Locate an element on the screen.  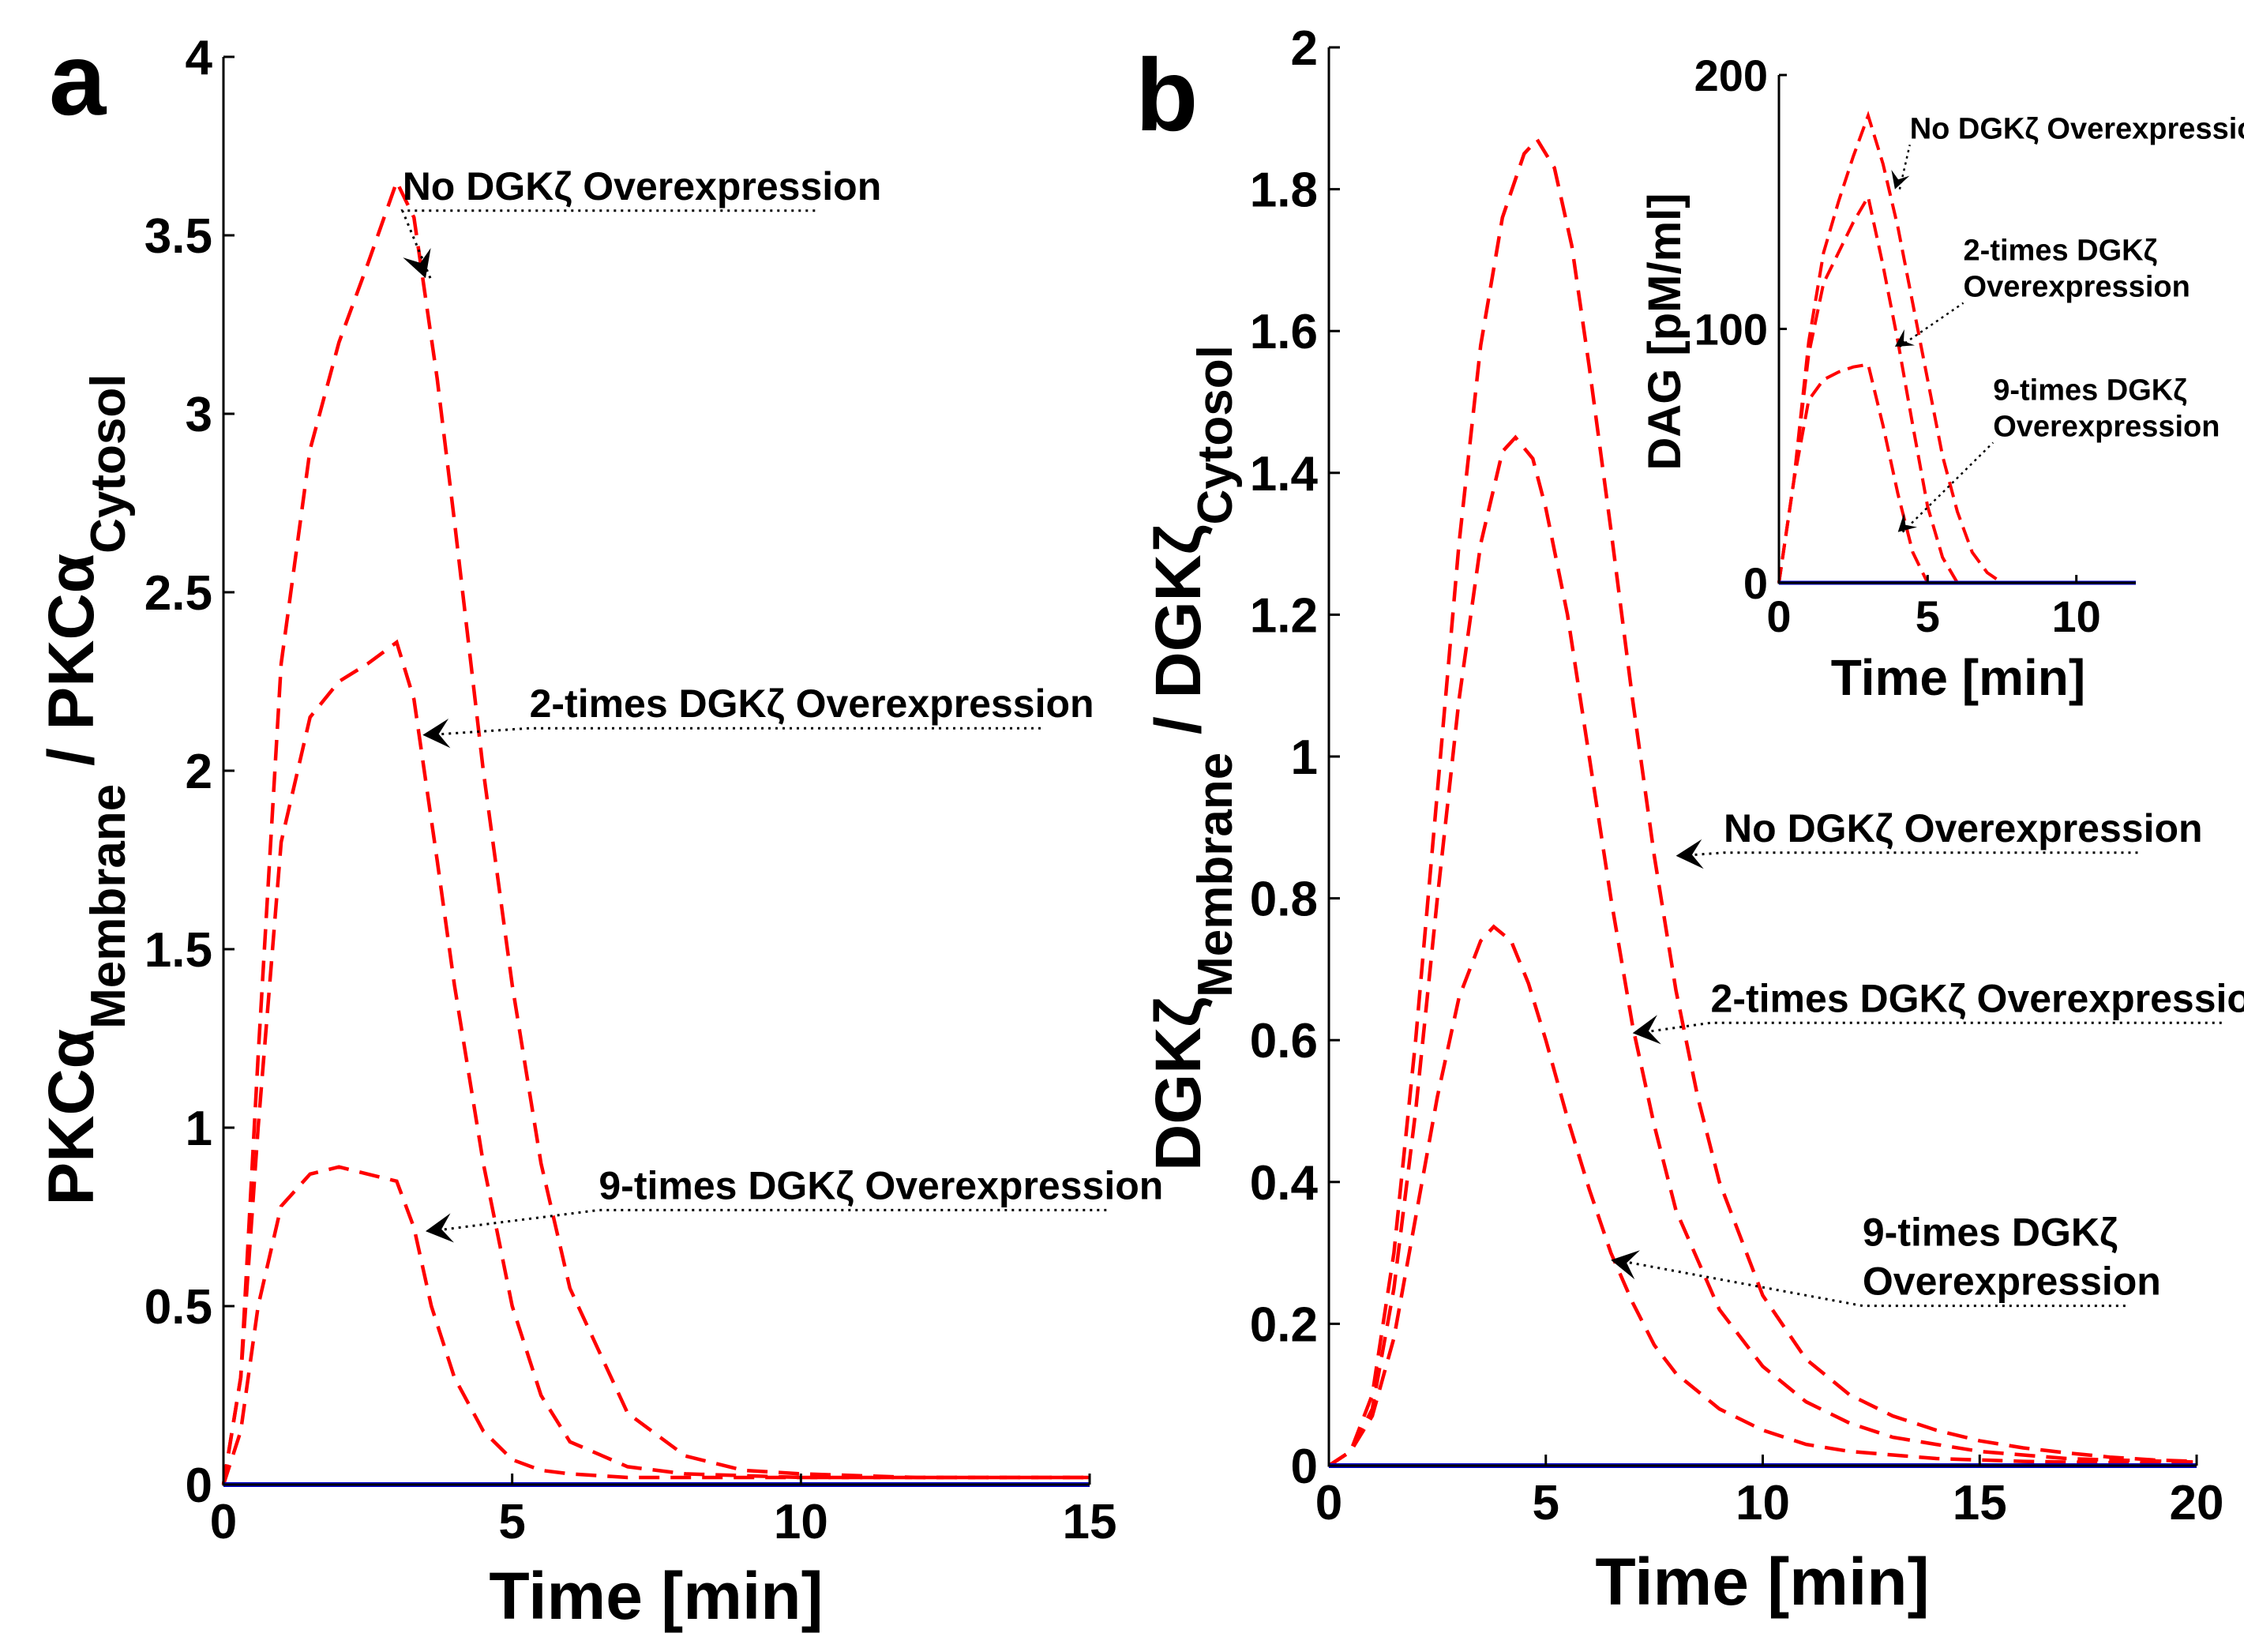
panel-a-annotation-9-times-dgk-overexpression: 9-times DGKζ Overexpression is located at coordinates (881, 1185).